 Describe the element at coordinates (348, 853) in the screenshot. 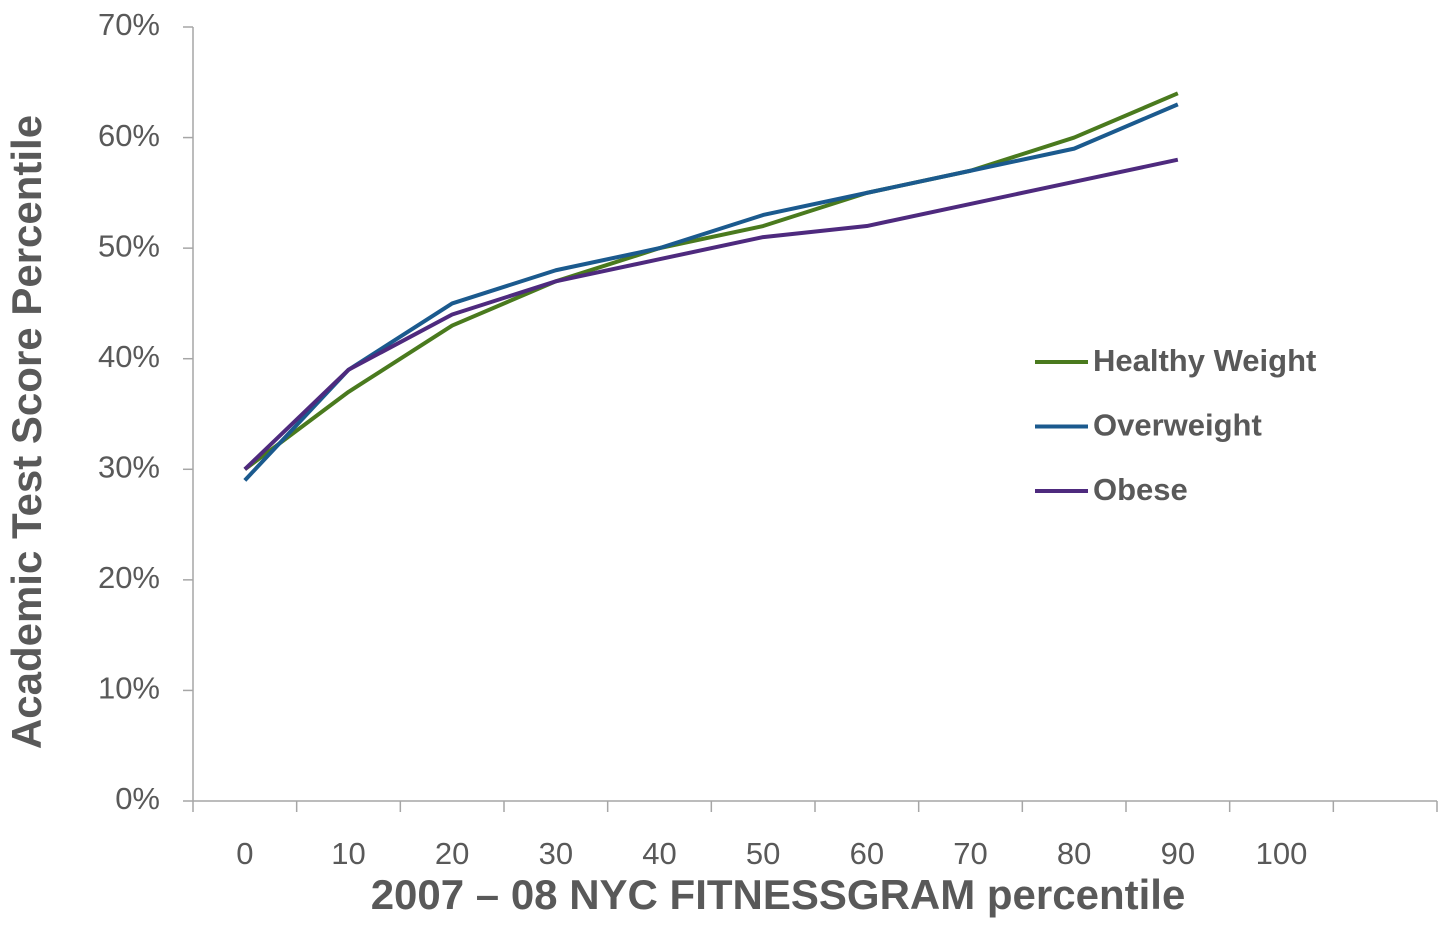

I see `x-tick-label: 10` at that location.